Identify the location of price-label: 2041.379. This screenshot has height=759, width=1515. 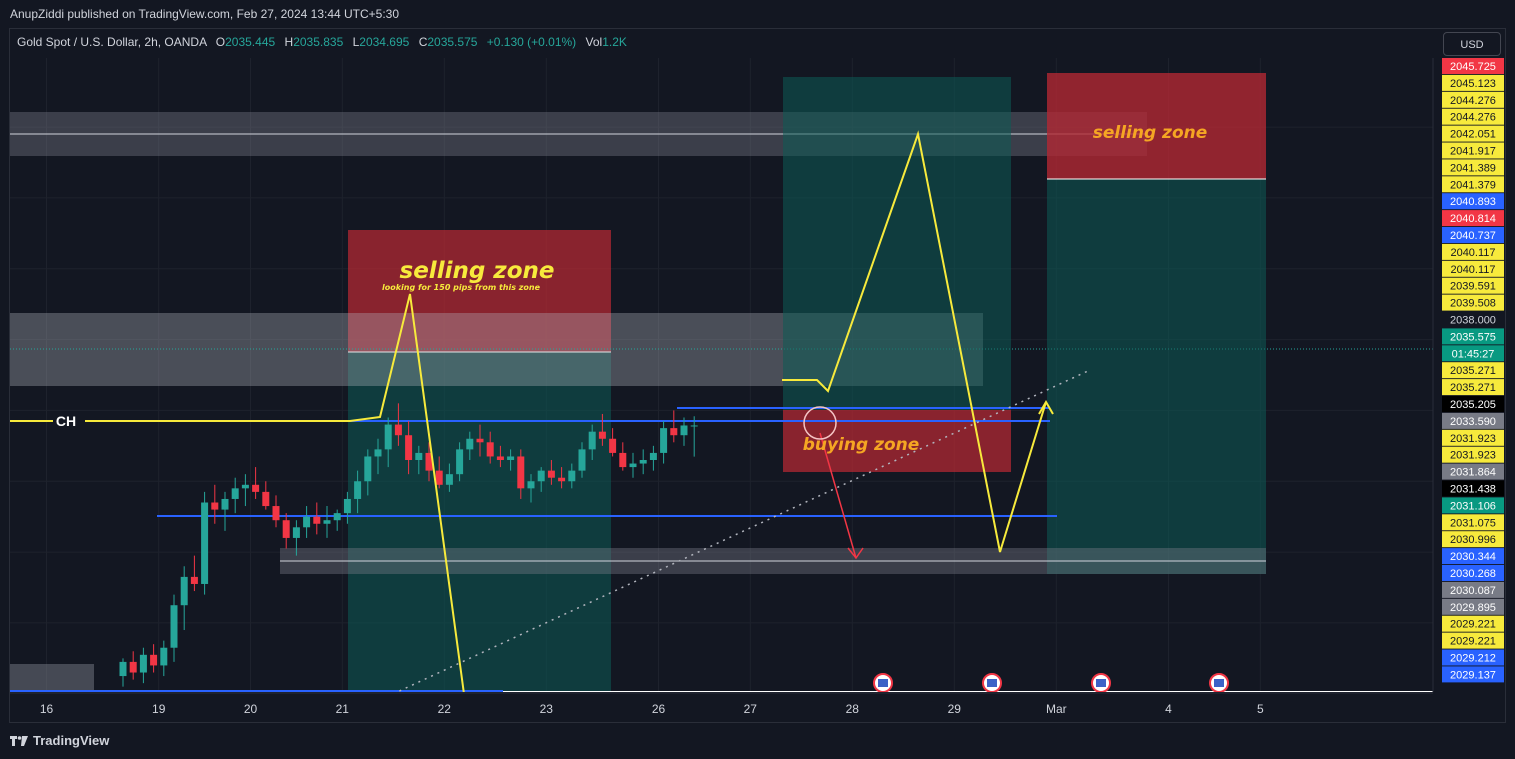
(1473, 185).